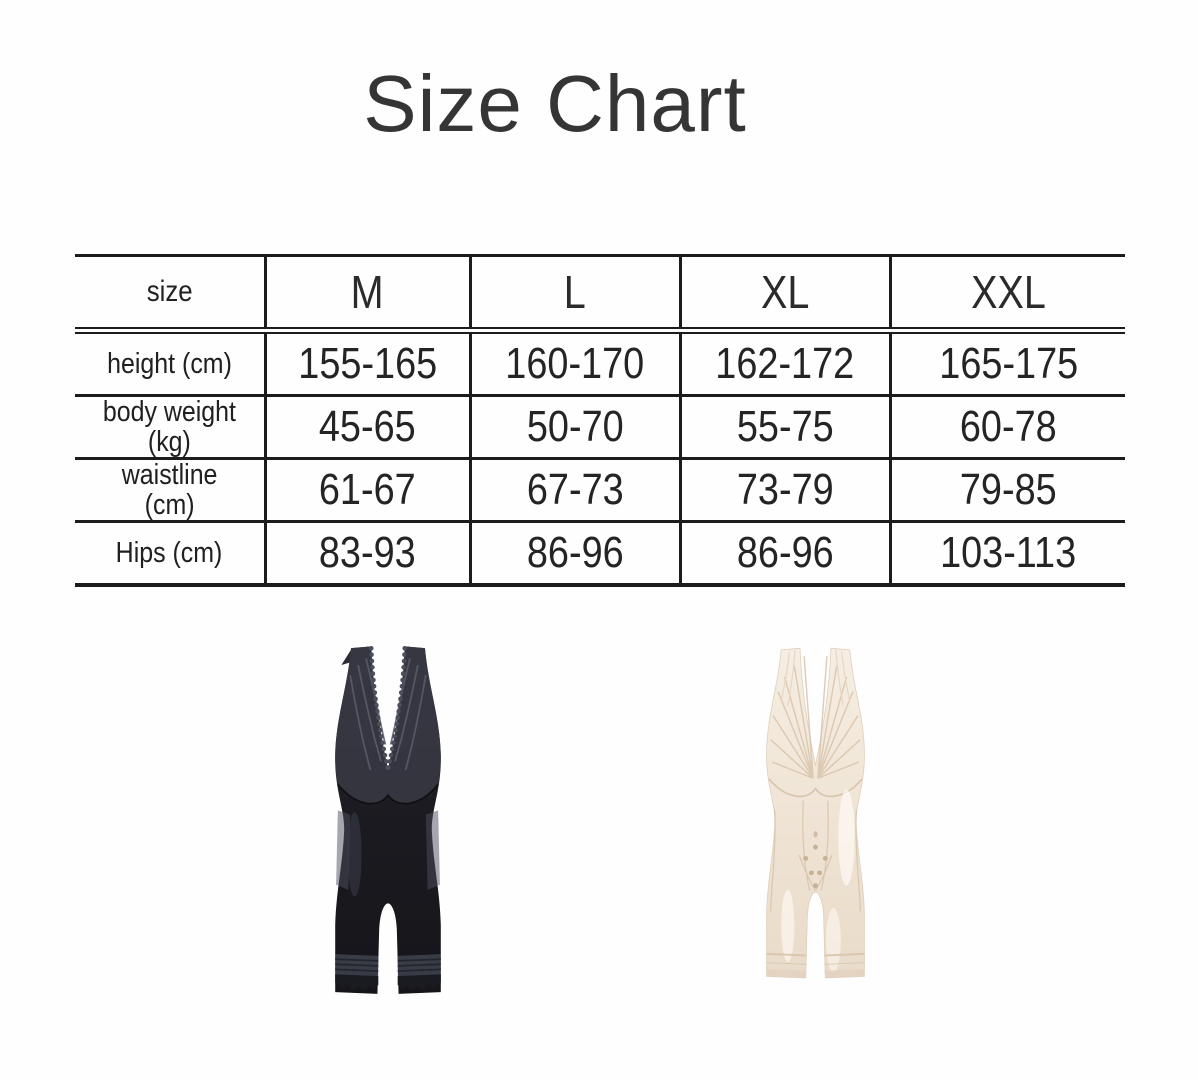 This screenshot has width=1198, height=1080. What do you see at coordinates (388, 982) in the screenshot?
I see `black-lace-hem-scallops` at bounding box center [388, 982].